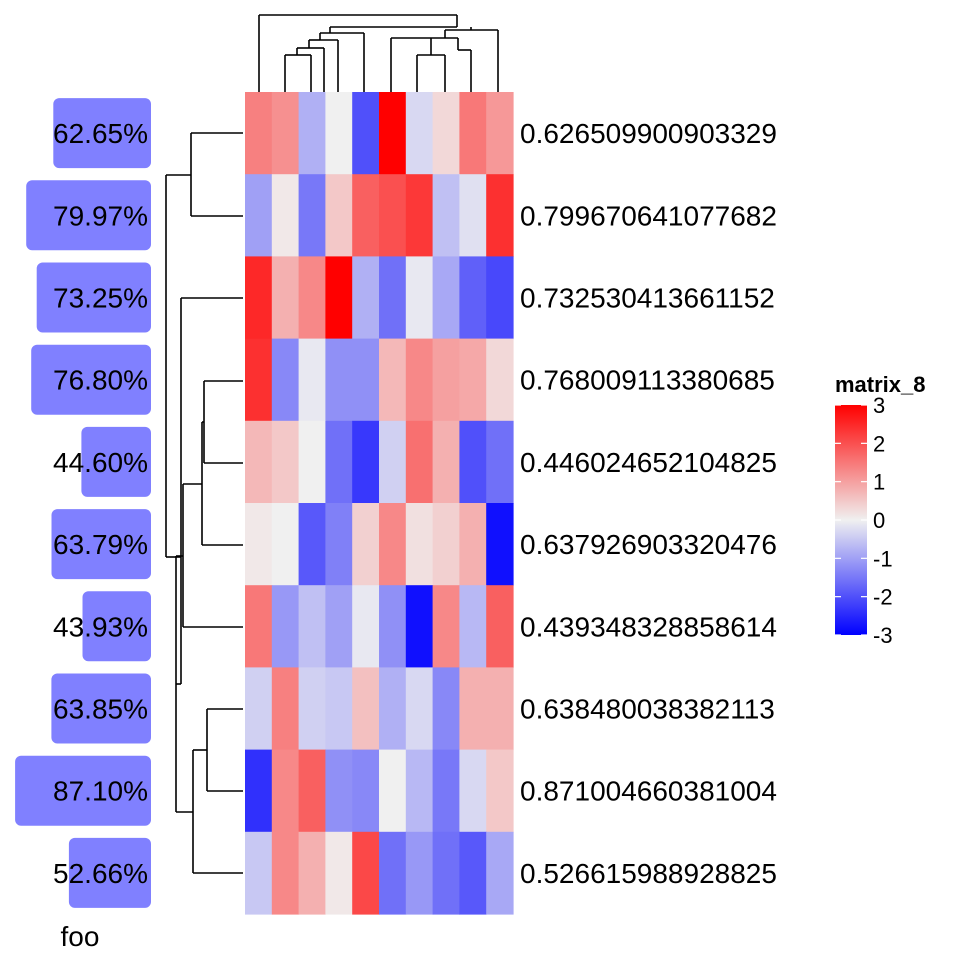  Describe the element at coordinates (204, 503) in the screenshot. I see `row-dendrogram` at that location.